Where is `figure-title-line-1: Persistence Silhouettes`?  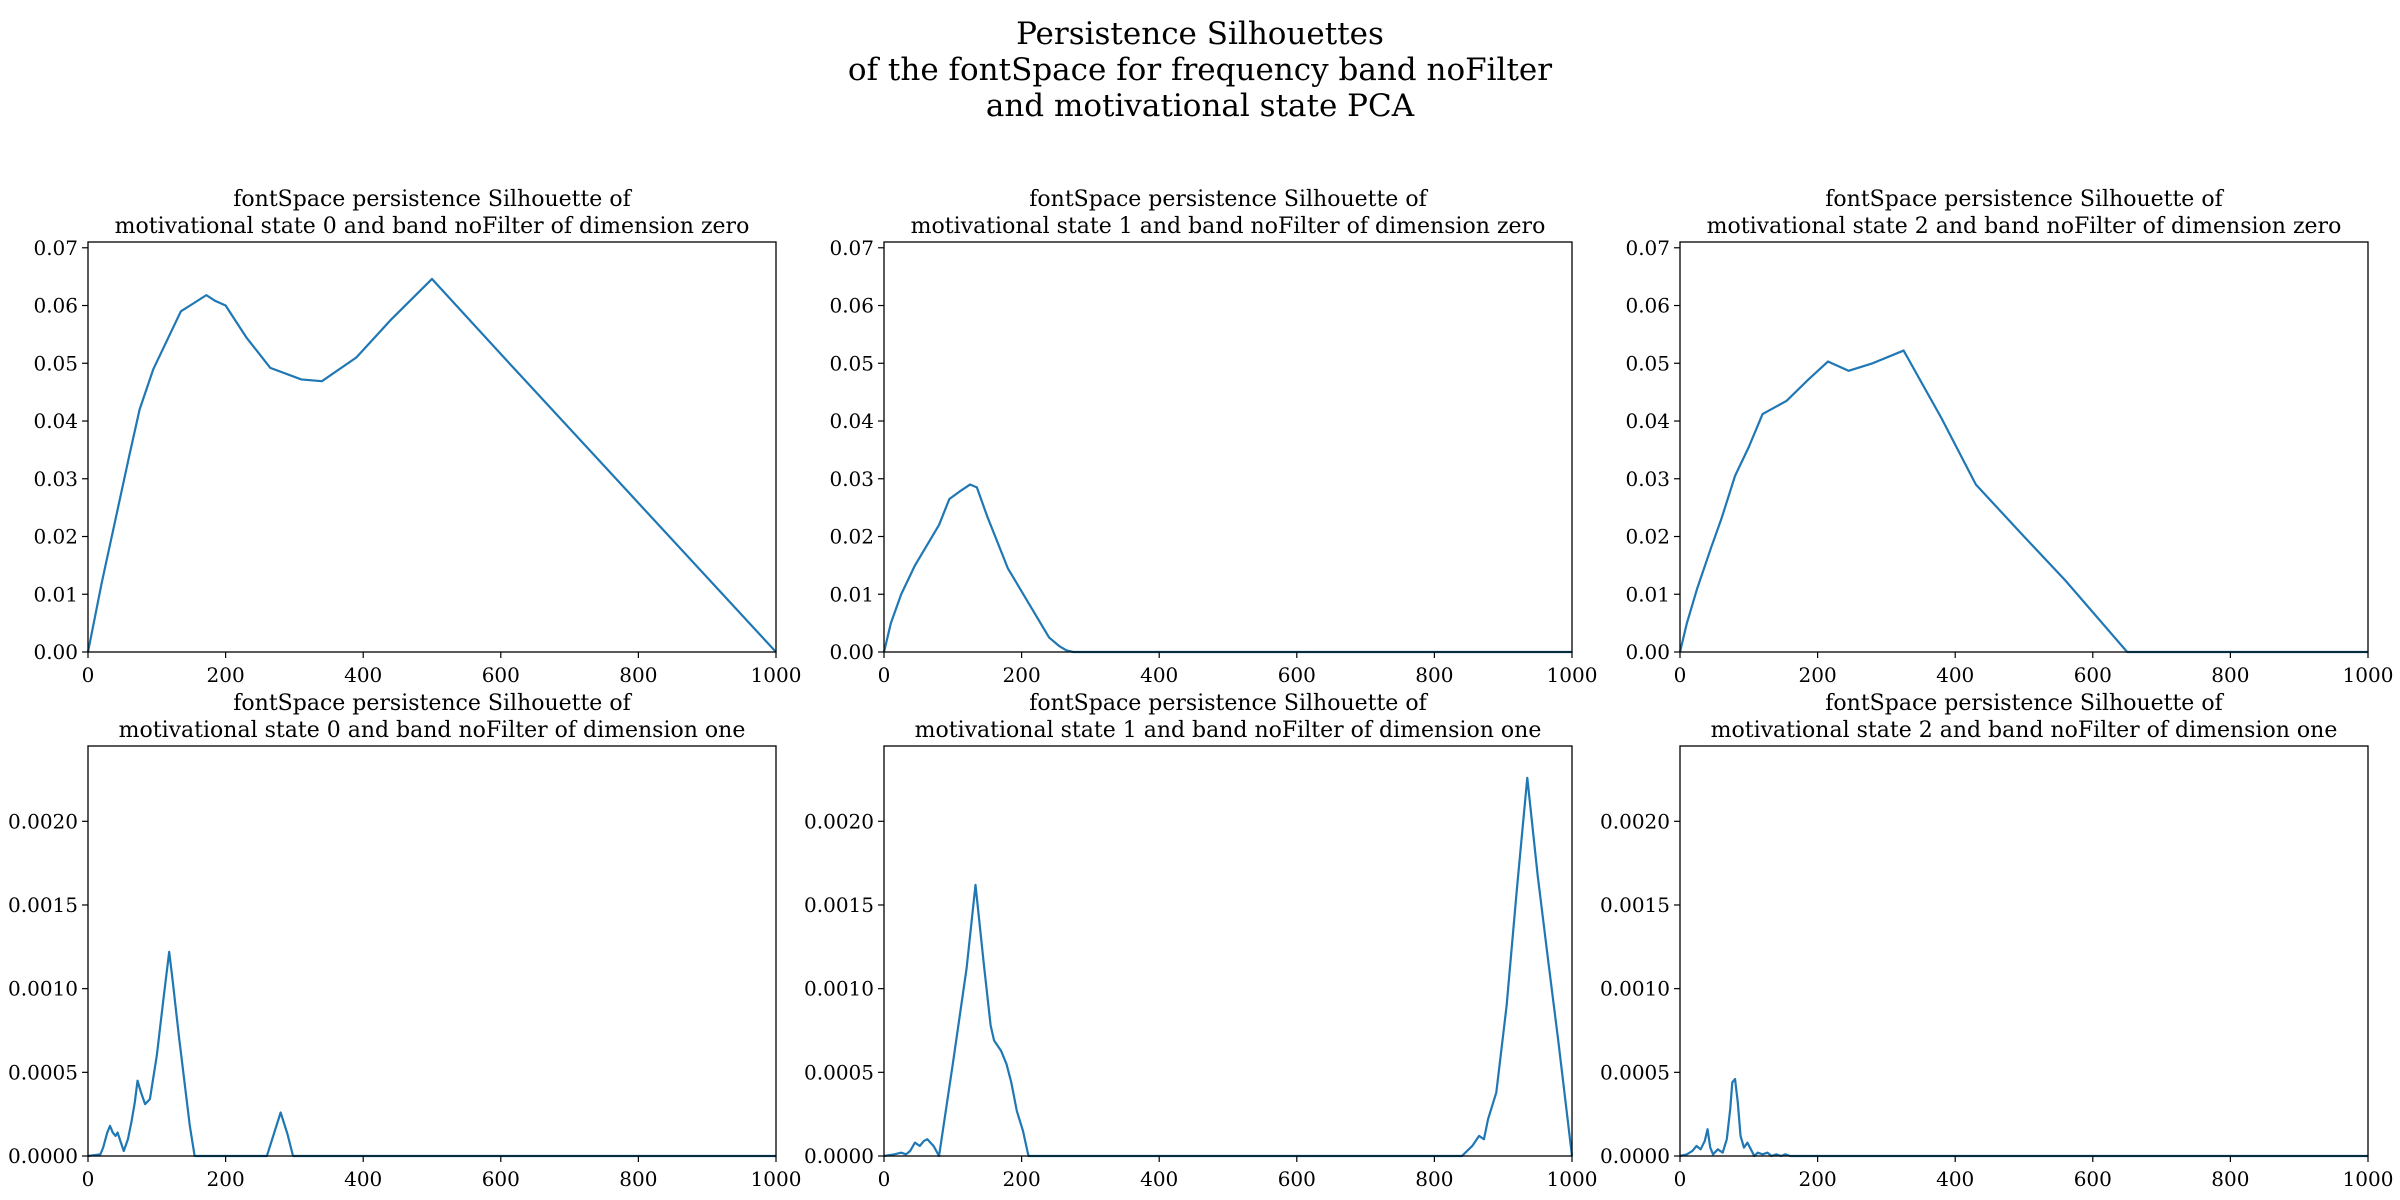 figure-title-line-1: Persistence Silhouettes is located at coordinates (1200, 34).